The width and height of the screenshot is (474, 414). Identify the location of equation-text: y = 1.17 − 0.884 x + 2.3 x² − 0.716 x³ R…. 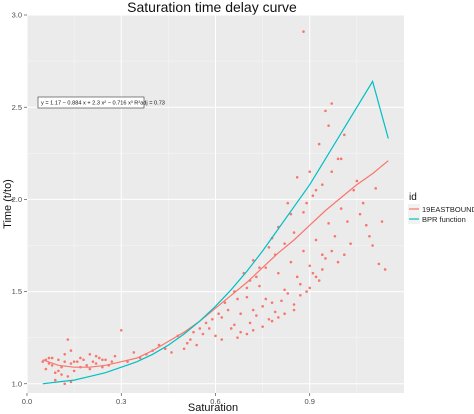
(103, 104).